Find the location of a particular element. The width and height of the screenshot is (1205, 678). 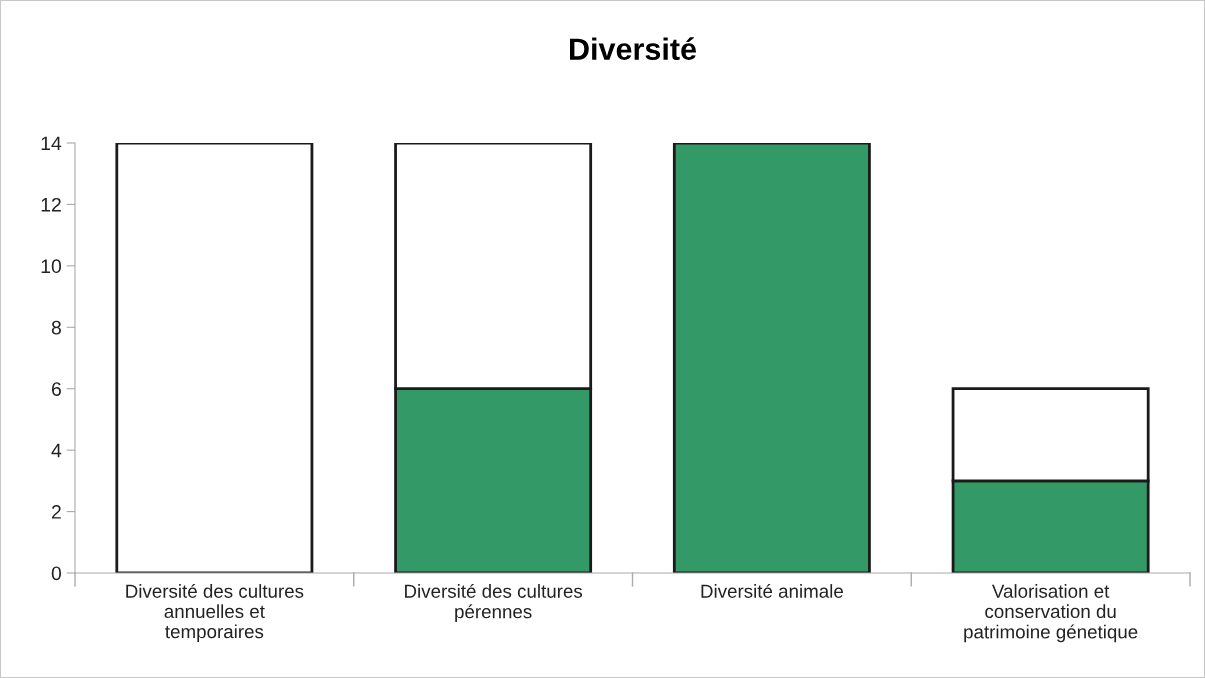

x-tick-label: Diversité des cultures pérennes is located at coordinates (494, 603).